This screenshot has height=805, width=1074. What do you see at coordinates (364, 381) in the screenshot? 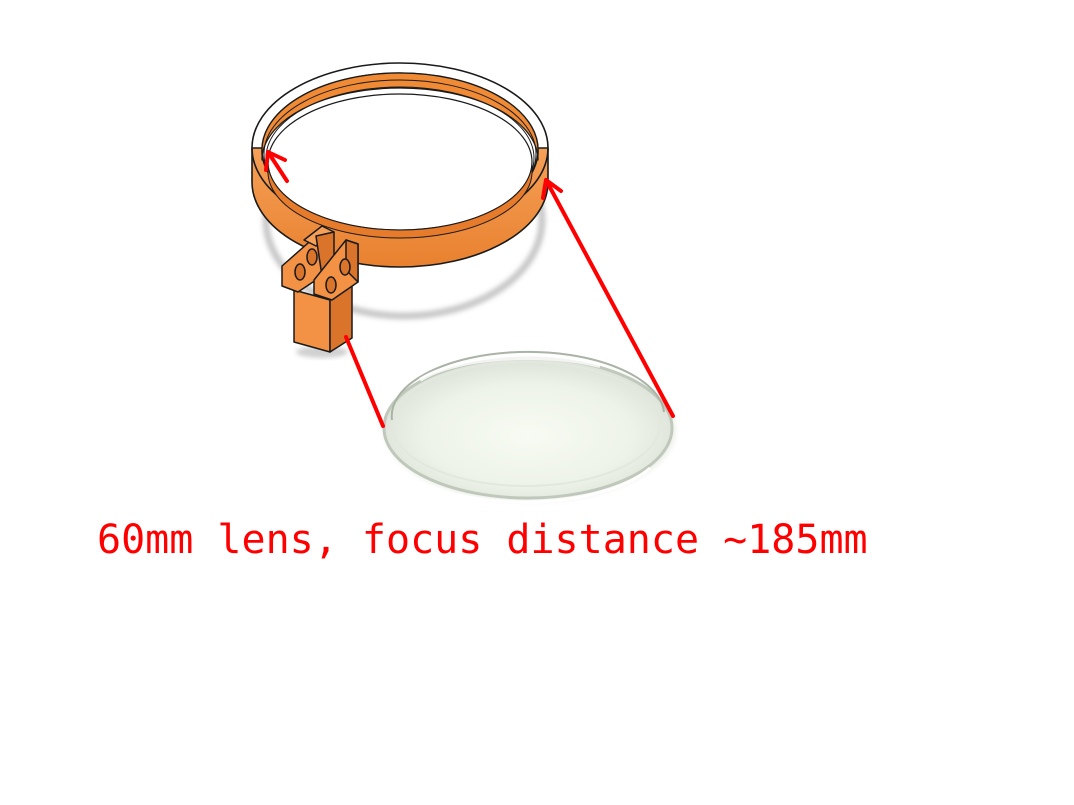
I see `arrow-lower-line` at bounding box center [364, 381].